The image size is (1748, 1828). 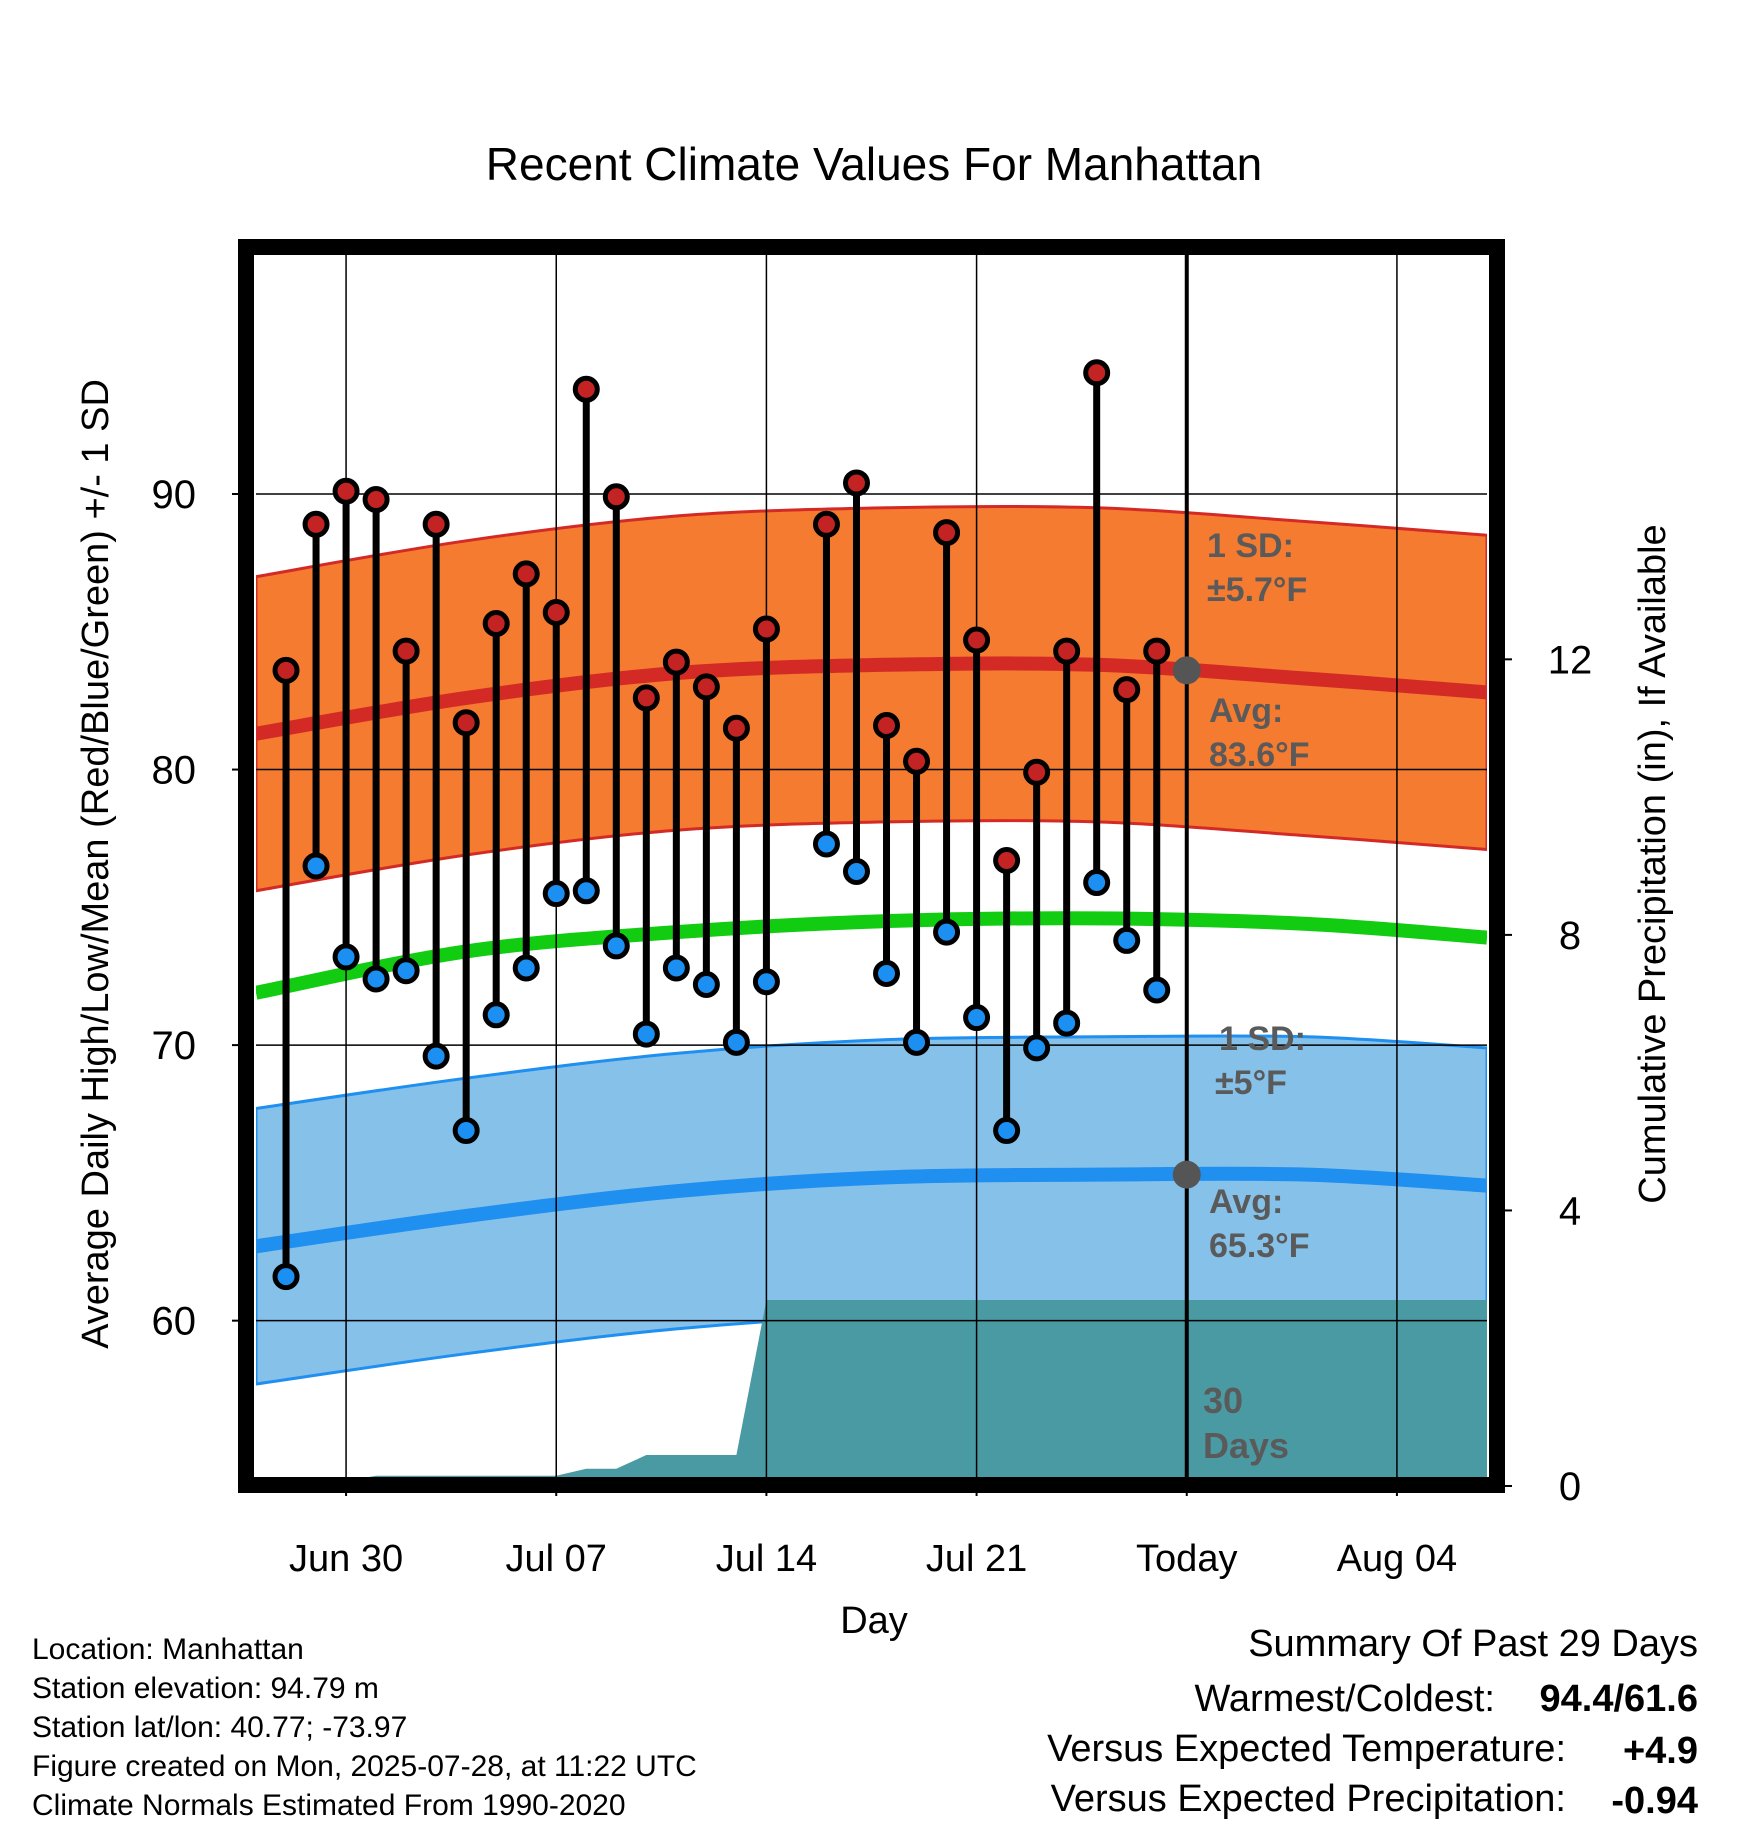 I want to click on high-avg-label: Avg:, so click(x=1246, y=711).